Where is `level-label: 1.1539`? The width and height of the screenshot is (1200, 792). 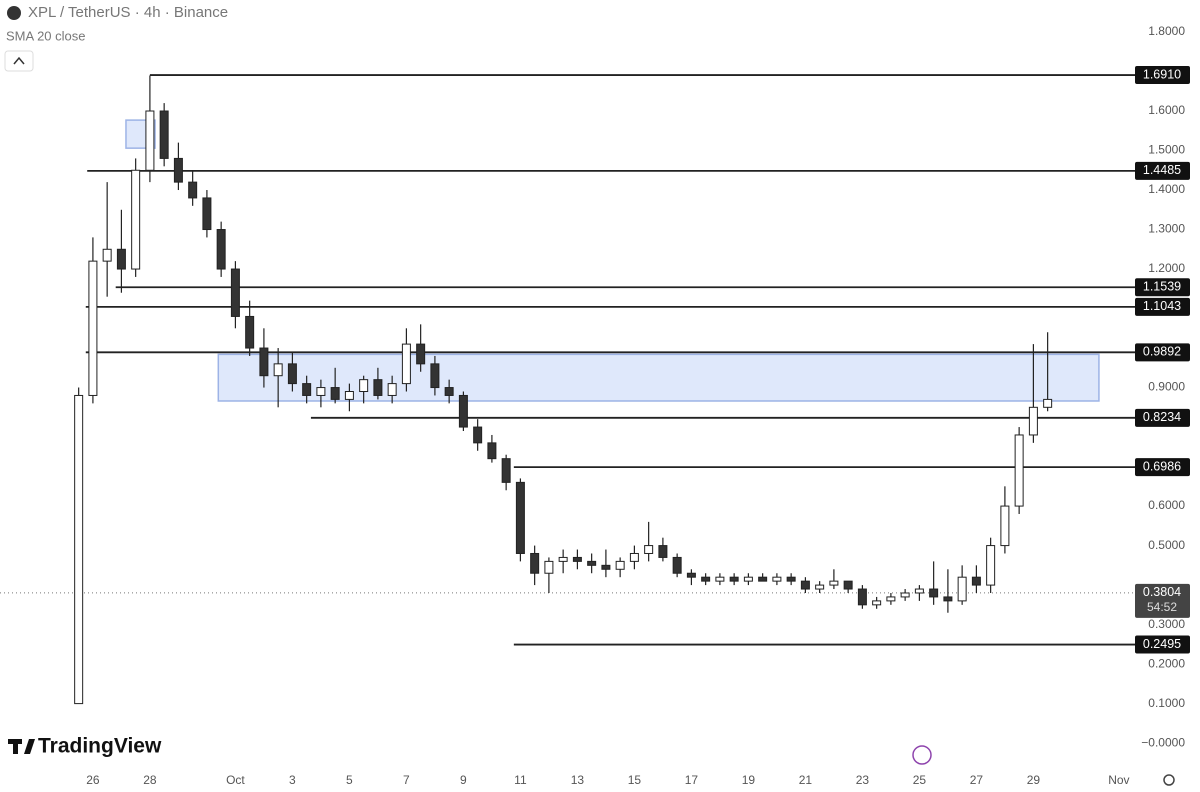 level-label: 1.1539 is located at coordinates (1162, 287).